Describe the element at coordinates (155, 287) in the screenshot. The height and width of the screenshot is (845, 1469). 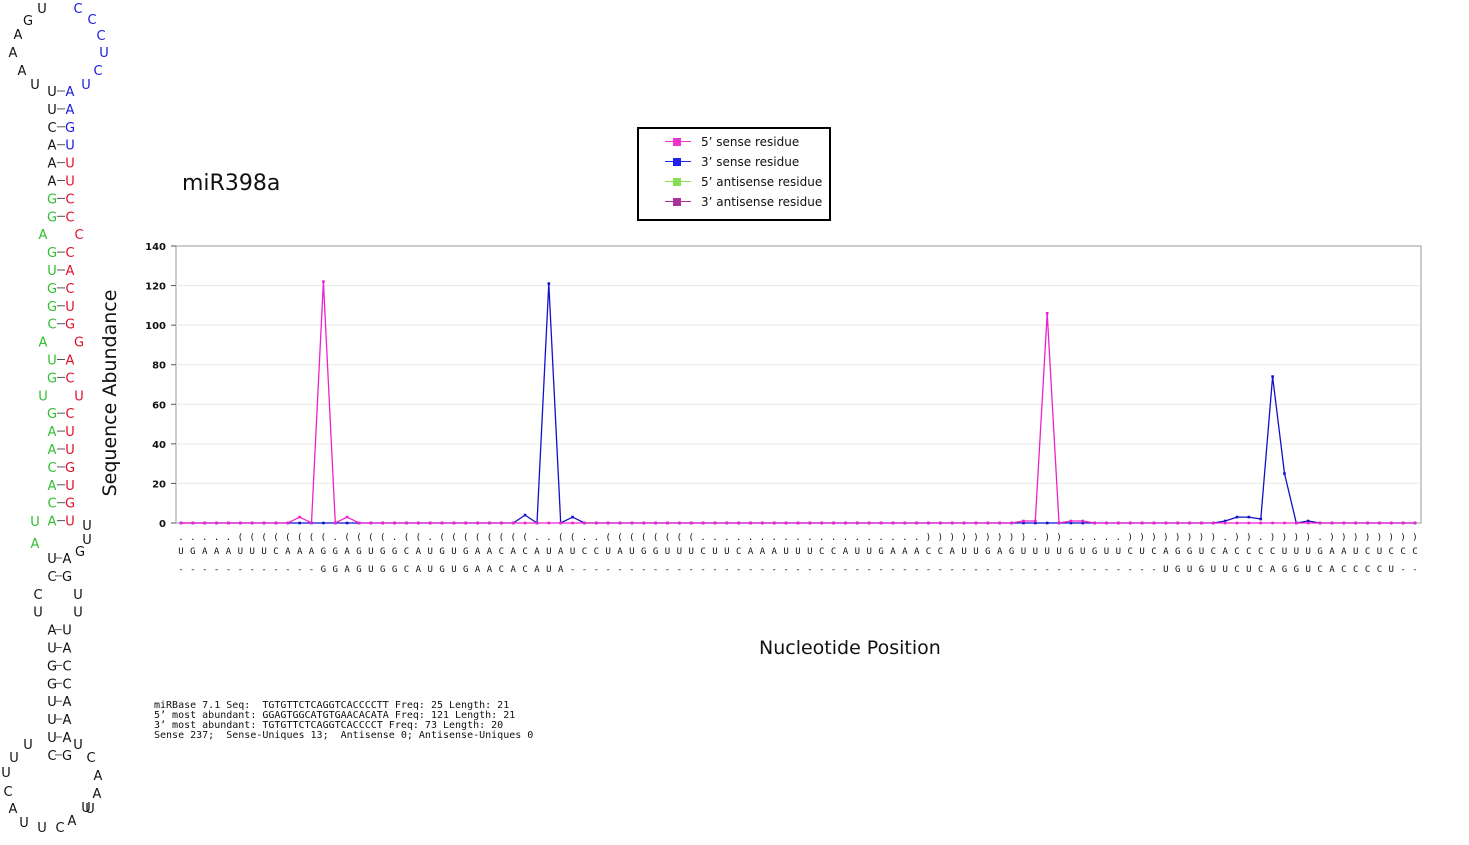
I see `y-tick-label: 120` at that location.